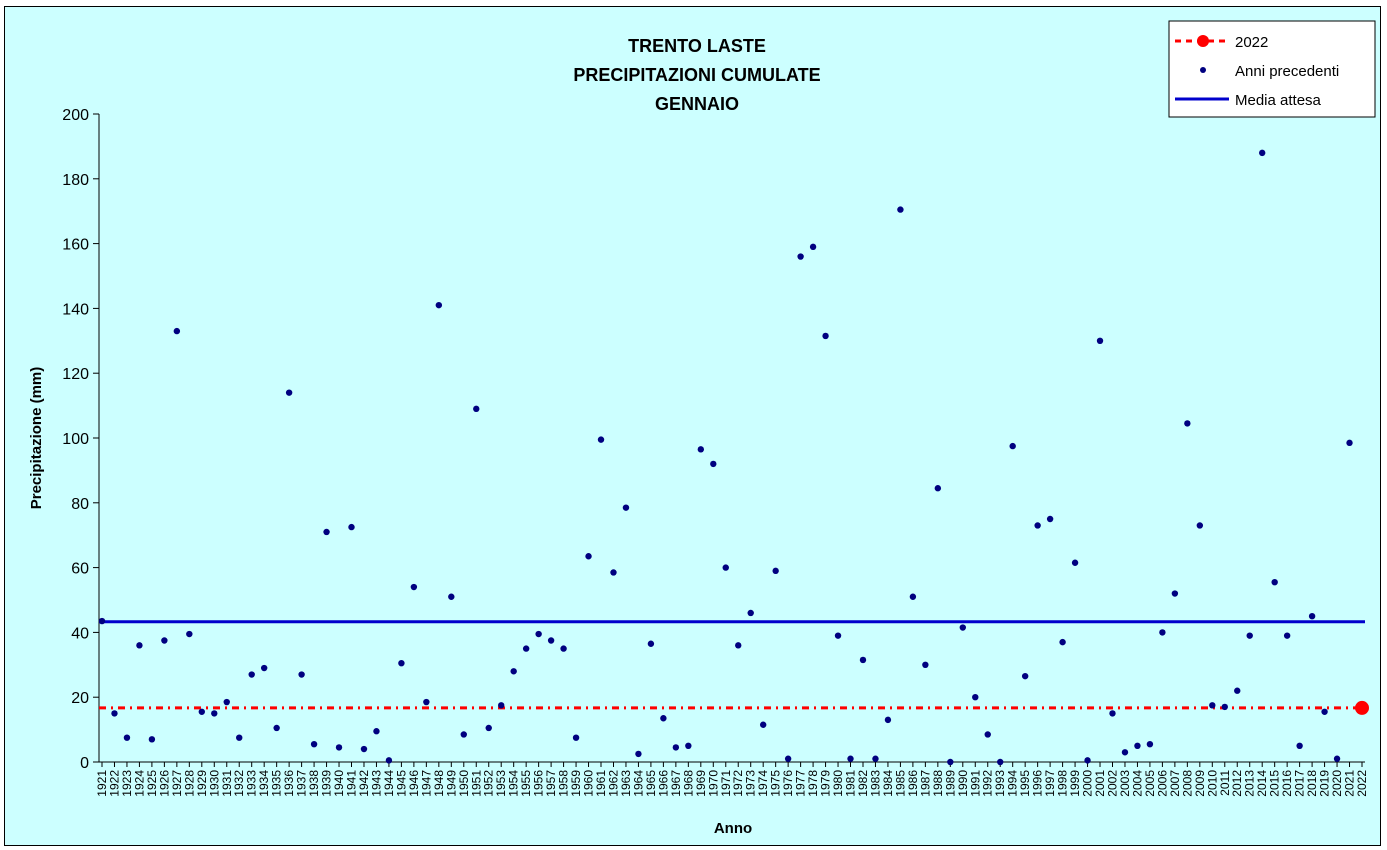 The image size is (1387, 850). I want to click on x-tick-label: 1994, so click(1013, 783).